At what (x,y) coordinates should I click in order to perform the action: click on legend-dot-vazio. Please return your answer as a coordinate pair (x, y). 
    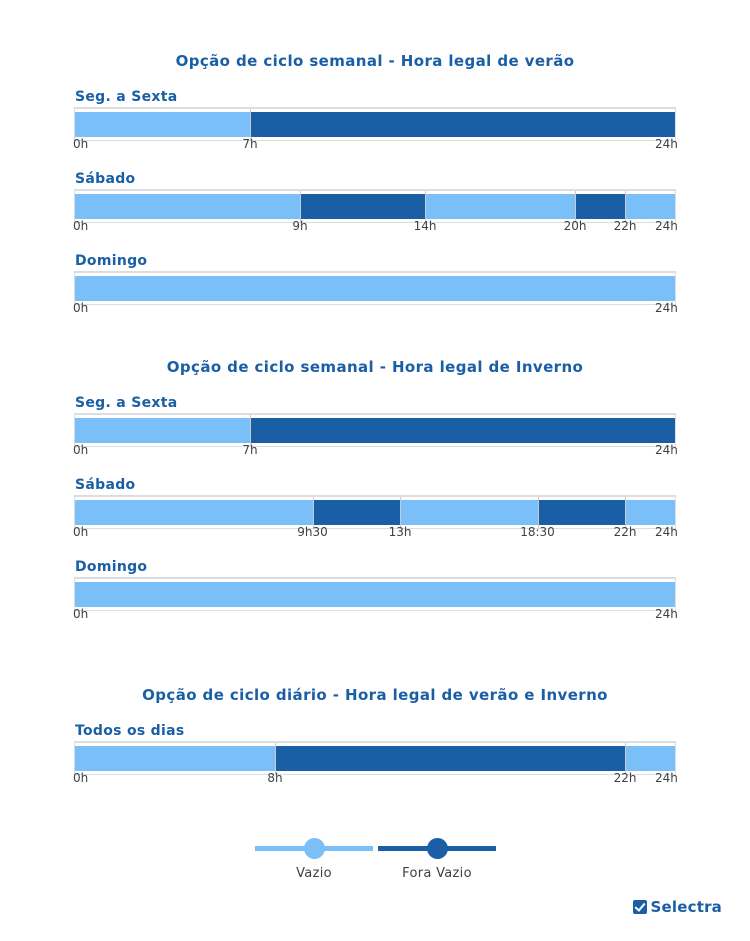
    Looking at the image, I should click on (314, 848).